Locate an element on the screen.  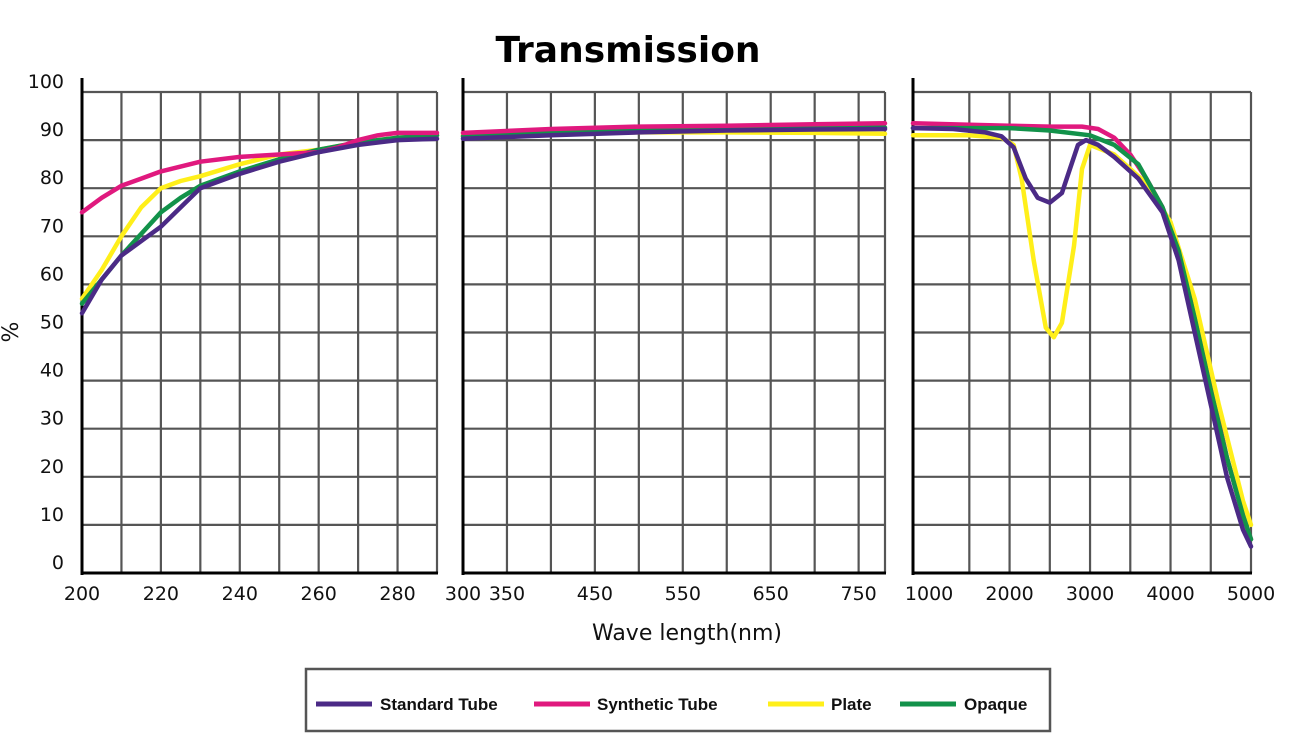
y-tick-label: 30 is located at coordinates (52, 419).